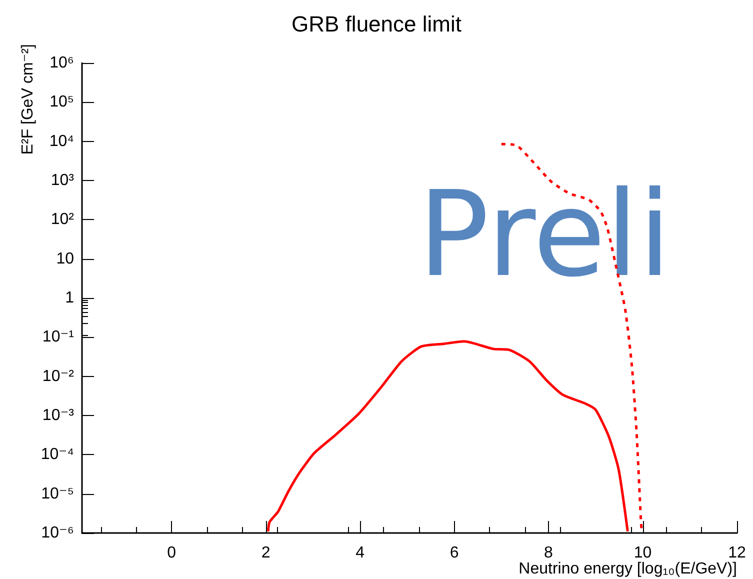  Describe the element at coordinates (61, 141) in the screenshot. I see `y-tick-label: 10⁴` at that location.